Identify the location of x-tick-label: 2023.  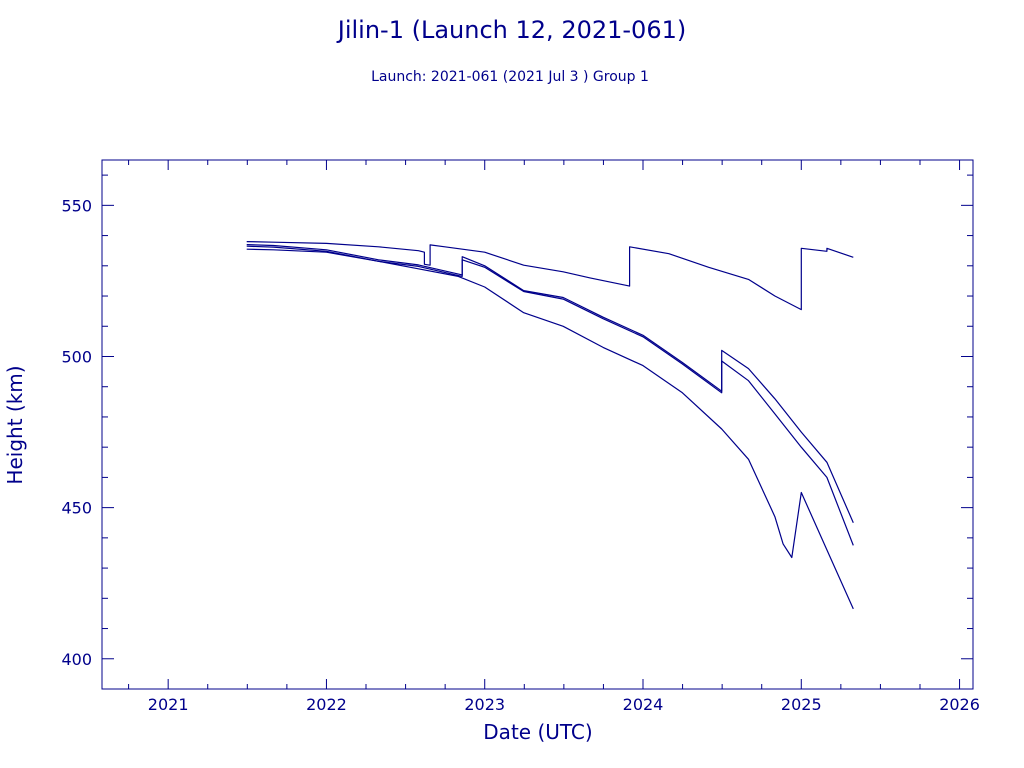
(484, 704).